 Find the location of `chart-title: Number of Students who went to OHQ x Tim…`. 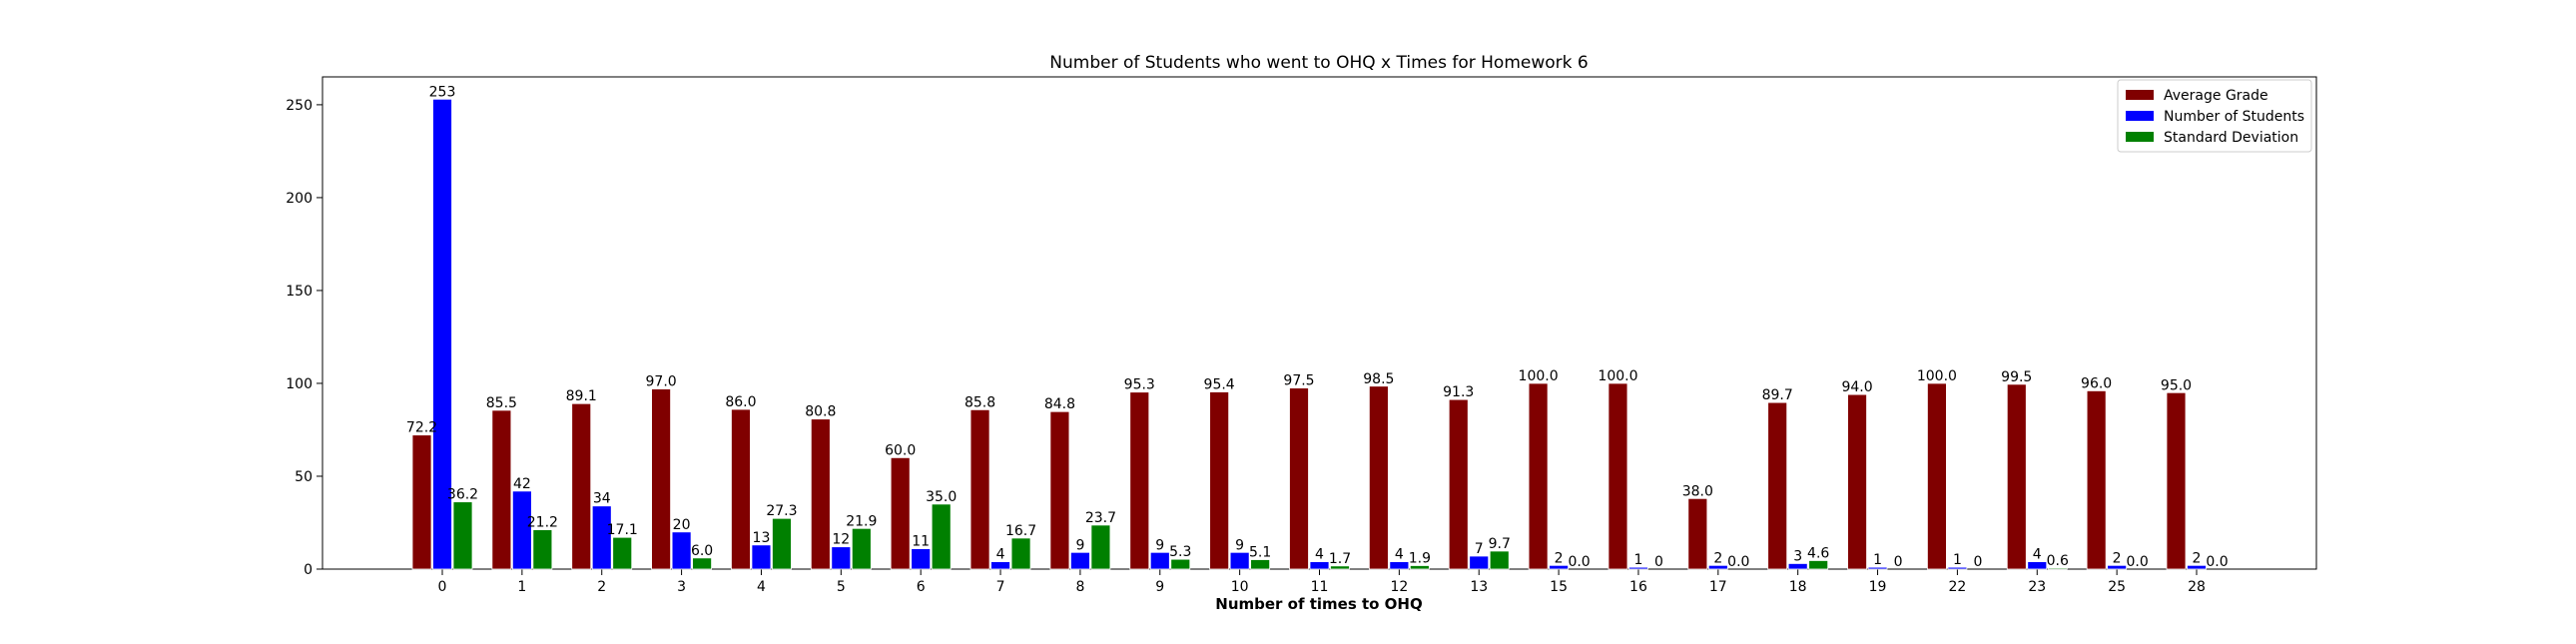

chart-title: Number of Students who went to OHQ x Tim… is located at coordinates (1318, 63).